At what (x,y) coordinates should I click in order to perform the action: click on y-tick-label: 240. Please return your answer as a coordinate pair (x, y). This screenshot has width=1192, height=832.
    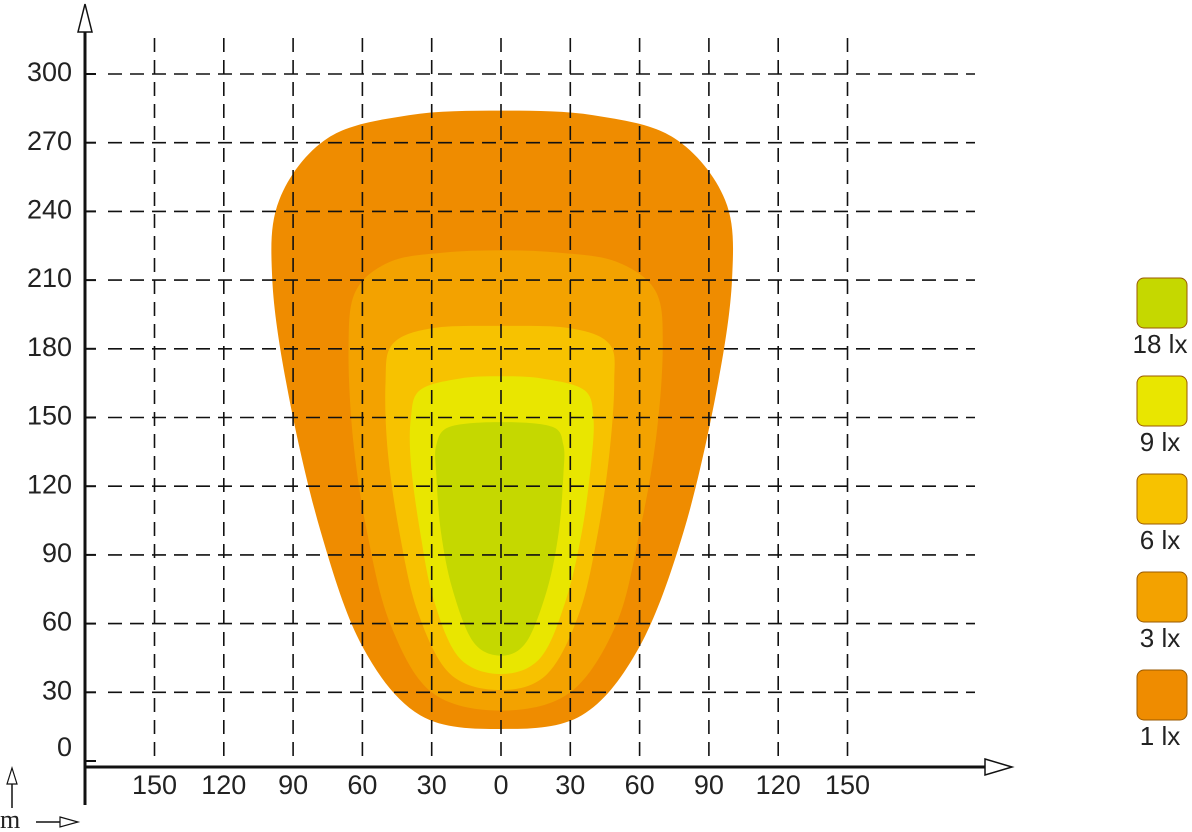
    Looking at the image, I should click on (49, 210).